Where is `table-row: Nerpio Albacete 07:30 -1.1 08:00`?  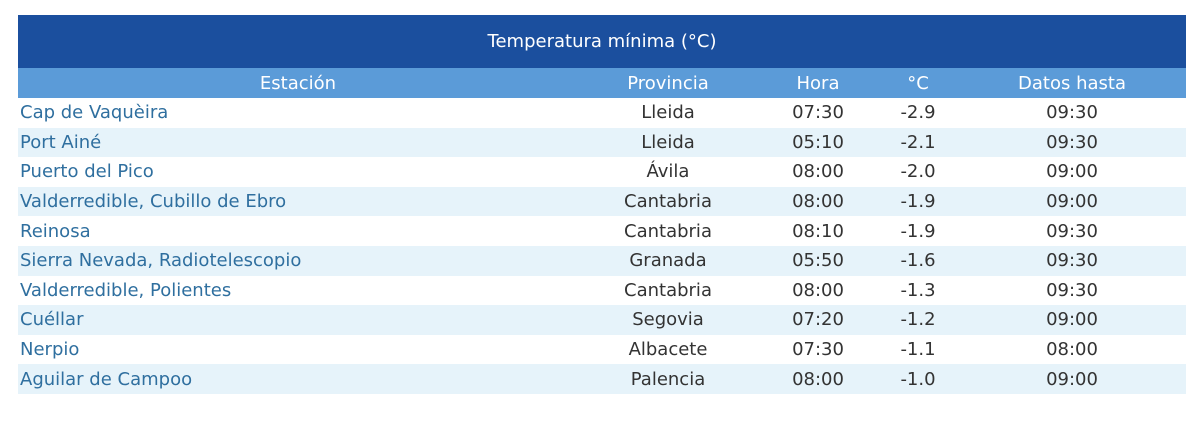 table-row: Nerpio Albacete 07:30 -1.1 08:00 is located at coordinates (602, 350).